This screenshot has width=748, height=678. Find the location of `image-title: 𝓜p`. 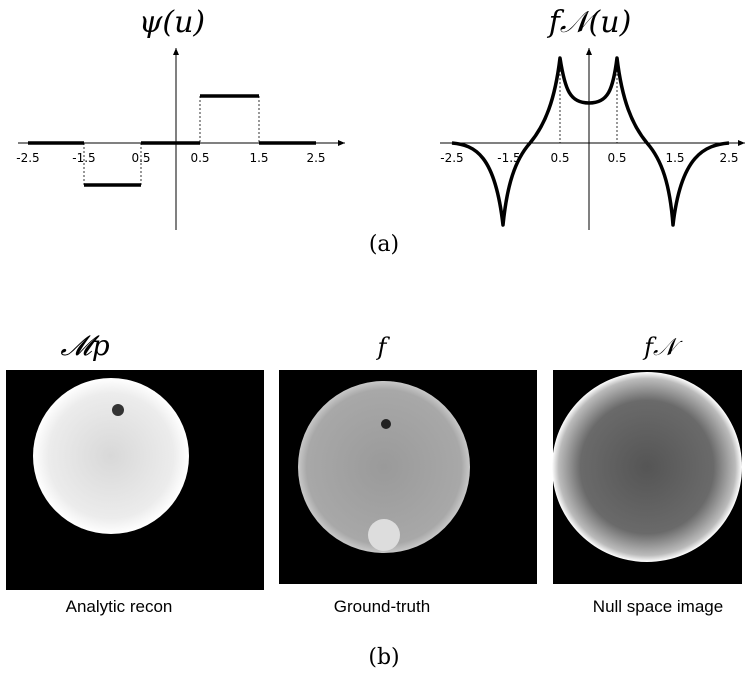

image-title: 𝓜p is located at coordinates (84, 345).